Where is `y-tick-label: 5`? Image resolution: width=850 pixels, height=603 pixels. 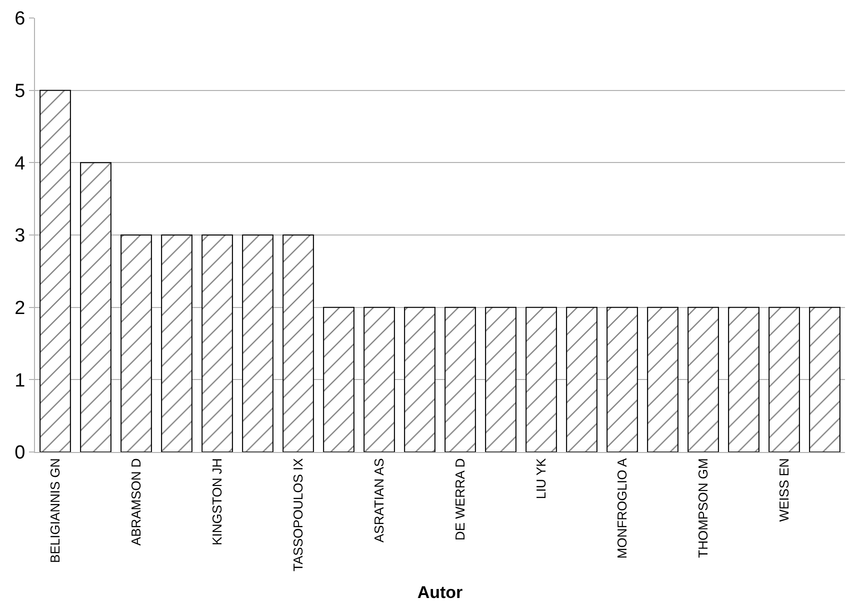
y-tick-label: 5 is located at coordinates (20, 91).